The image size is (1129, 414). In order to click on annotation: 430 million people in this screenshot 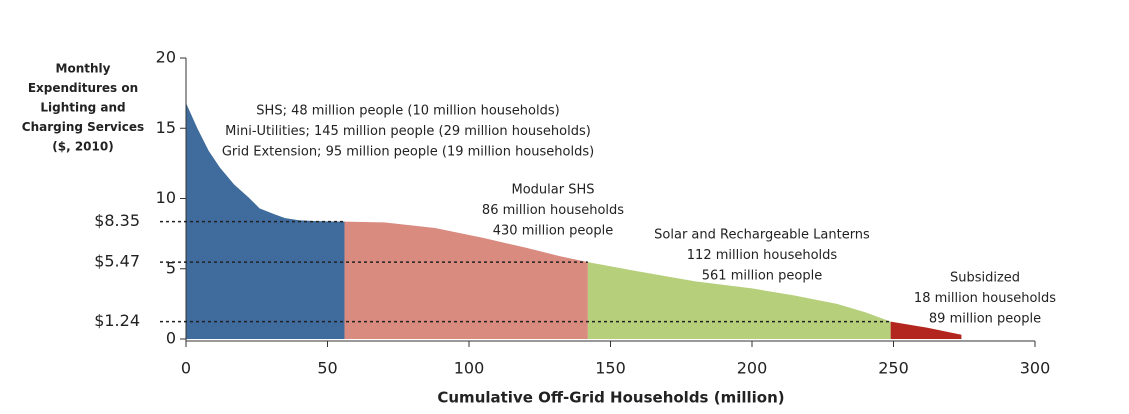, I will do `click(553, 231)`.